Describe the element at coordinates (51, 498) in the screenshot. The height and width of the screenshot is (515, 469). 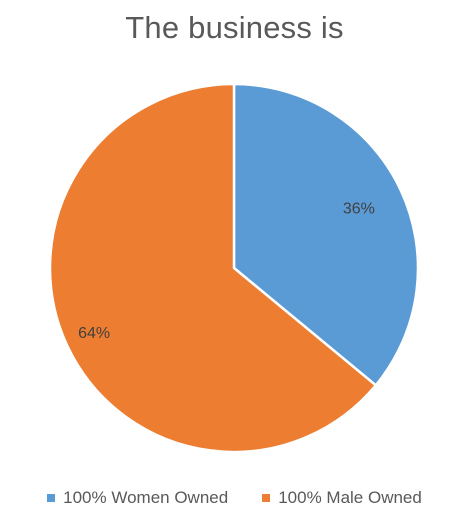
I see `legend-swatch-women-owned` at that location.